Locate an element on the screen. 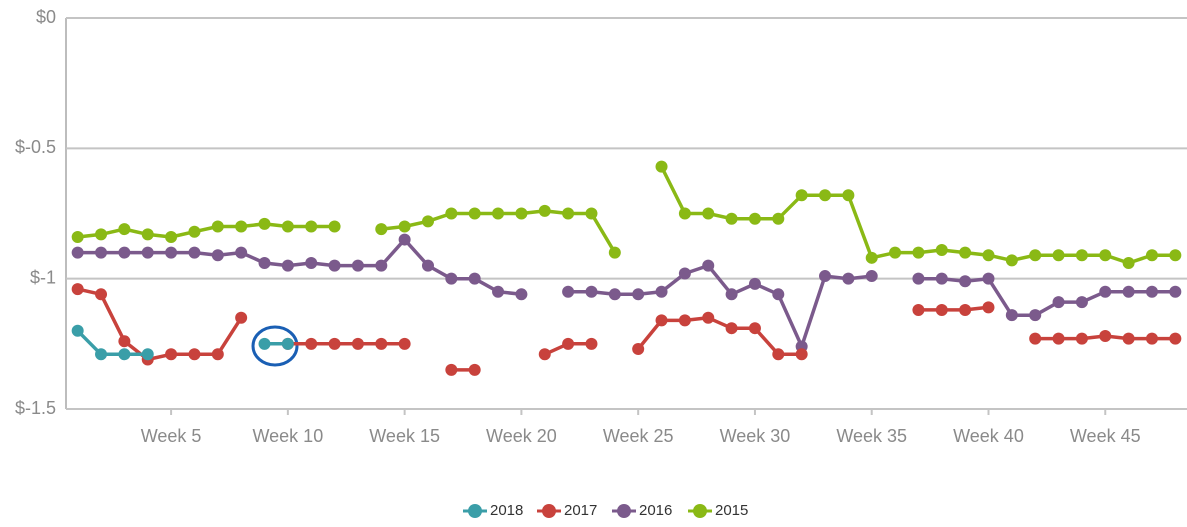 The height and width of the screenshot is (527, 1187). y-tick-label: $-0.5 is located at coordinates (35, 147).